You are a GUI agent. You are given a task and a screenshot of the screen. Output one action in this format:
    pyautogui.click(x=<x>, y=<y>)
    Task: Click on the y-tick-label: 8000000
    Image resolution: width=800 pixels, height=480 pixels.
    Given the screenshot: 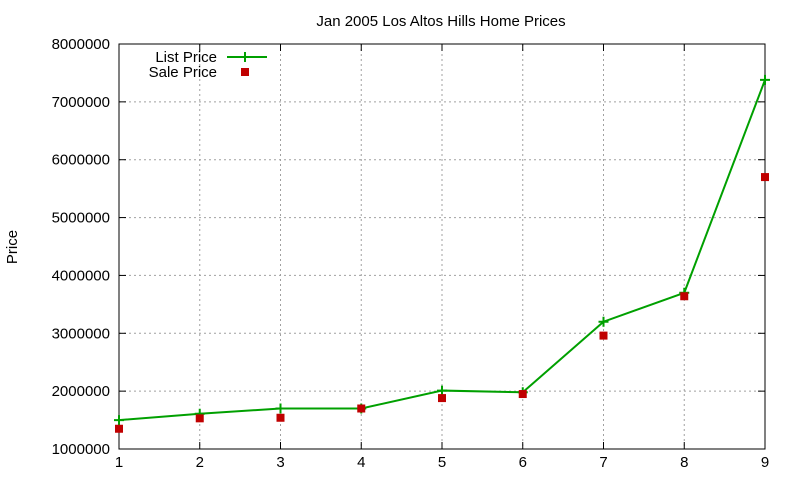 What is the action you would take?
    pyautogui.click(x=81, y=44)
    